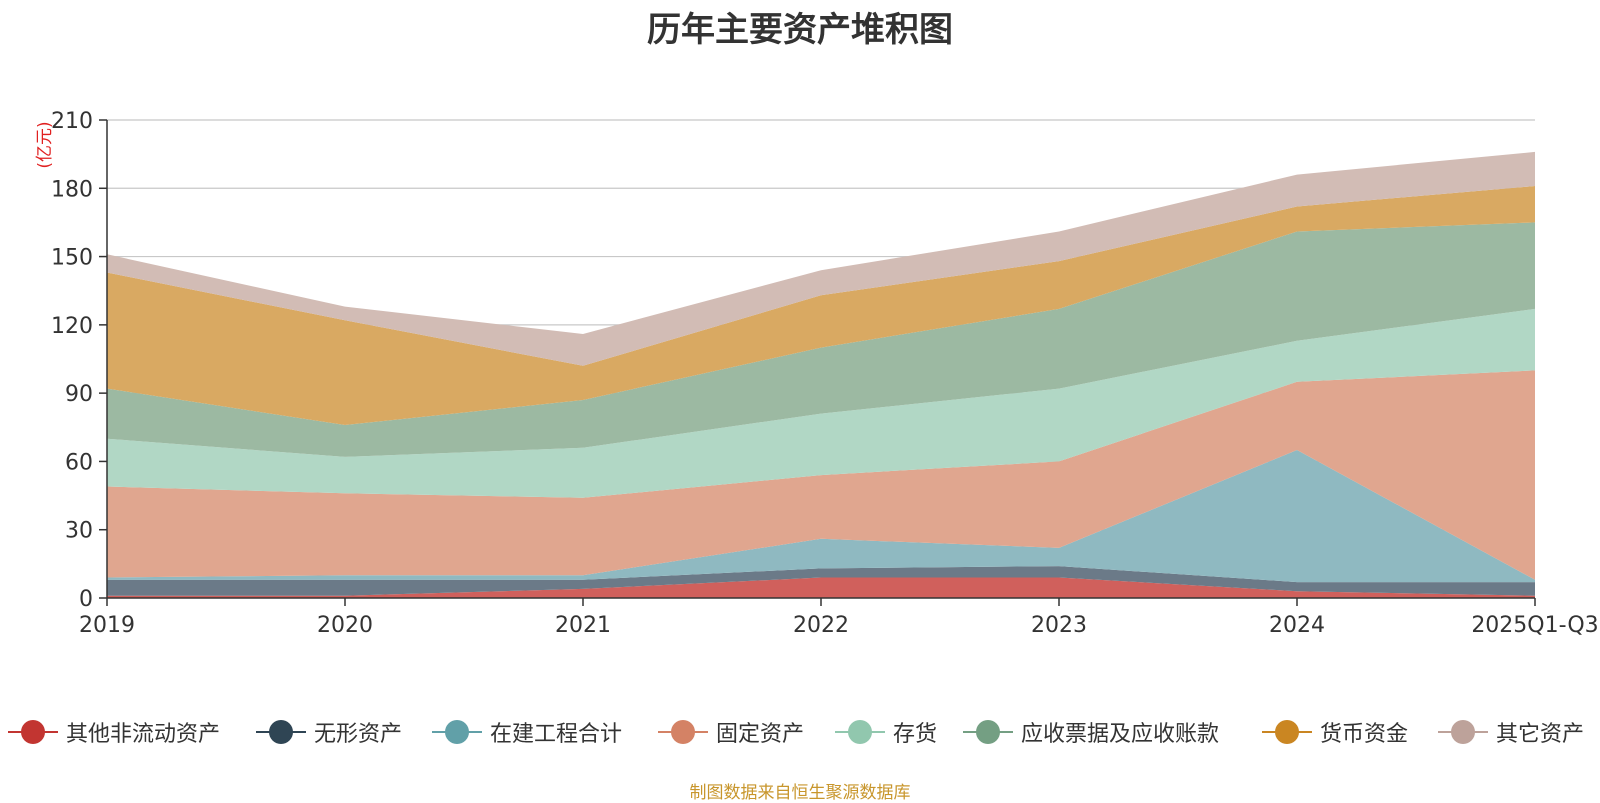 The image size is (1600, 803). What do you see at coordinates (915, 734) in the screenshot?
I see `legend-label: 存货` at bounding box center [915, 734].